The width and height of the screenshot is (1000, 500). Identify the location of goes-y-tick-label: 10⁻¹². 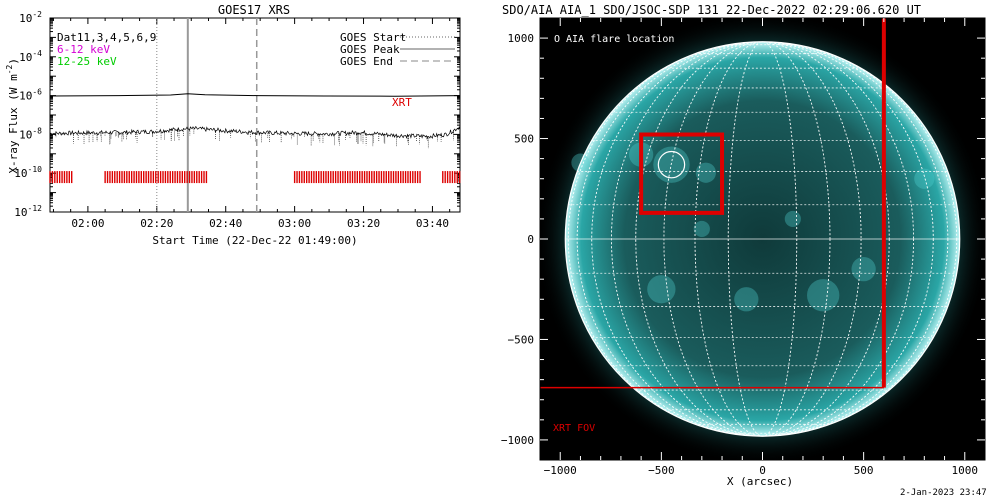
(28, 211).